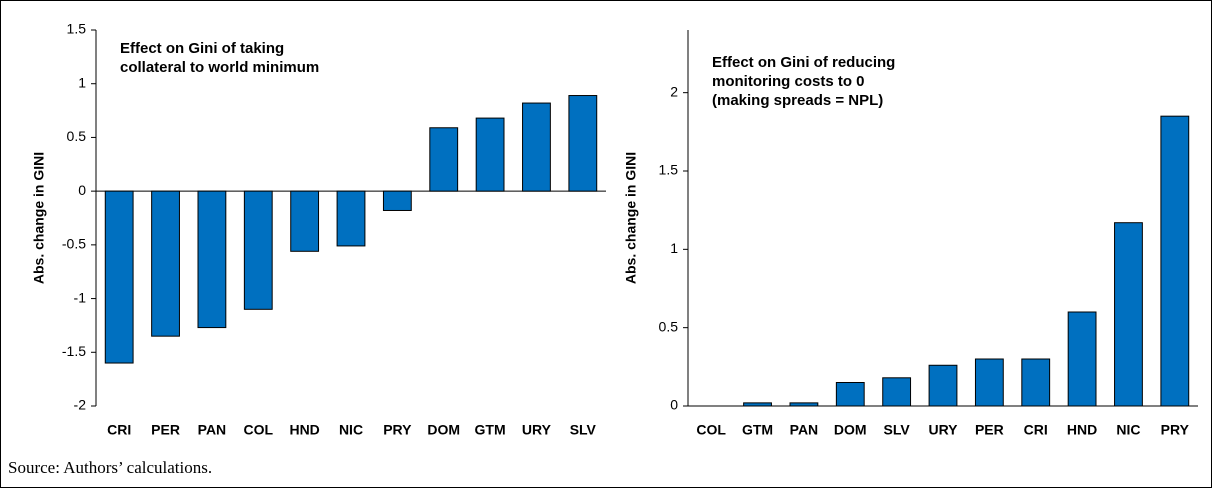 This screenshot has width=1212, height=488. I want to click on y-tick-label: -1, so click(80, 297).